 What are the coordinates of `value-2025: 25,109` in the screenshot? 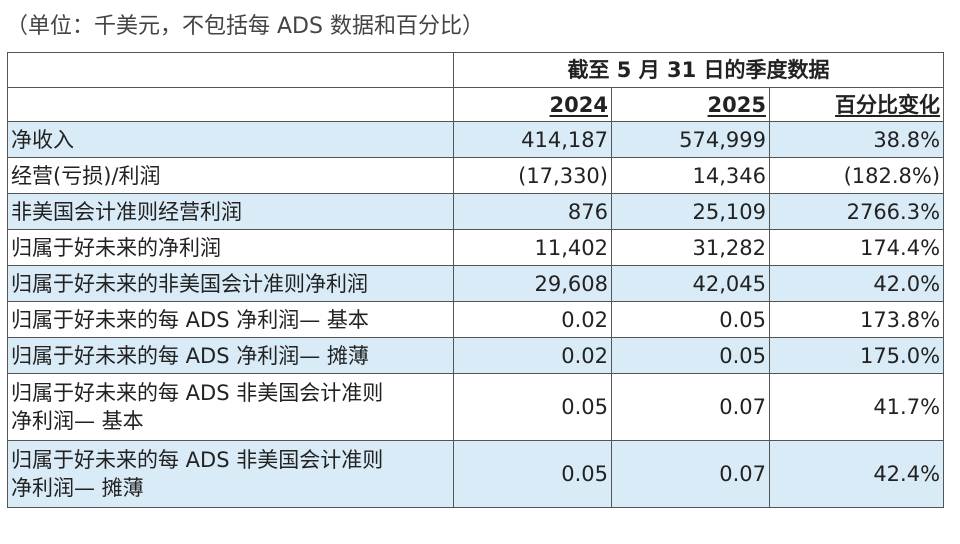 It's located at (690, 211).